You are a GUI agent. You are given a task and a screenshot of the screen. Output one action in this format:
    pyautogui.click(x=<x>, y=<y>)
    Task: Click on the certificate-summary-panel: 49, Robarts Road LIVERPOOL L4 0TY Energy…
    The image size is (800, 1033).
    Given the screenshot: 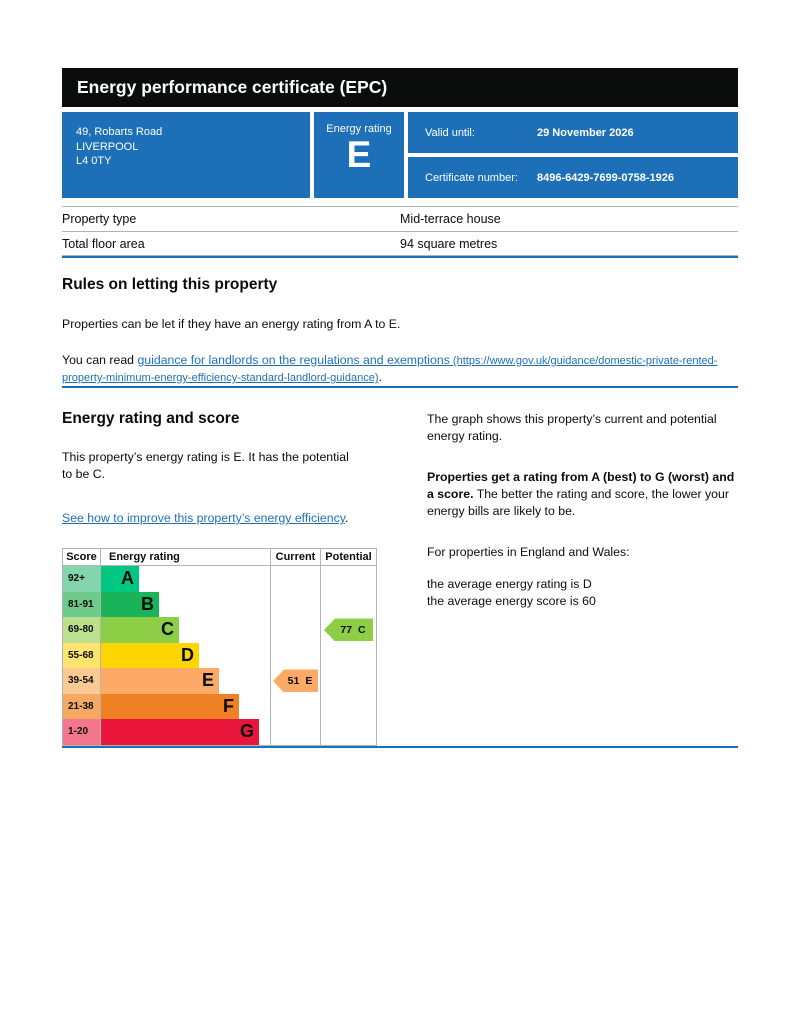 What is the action you would take?
    pyautogui.click(x=400, y=155)
    